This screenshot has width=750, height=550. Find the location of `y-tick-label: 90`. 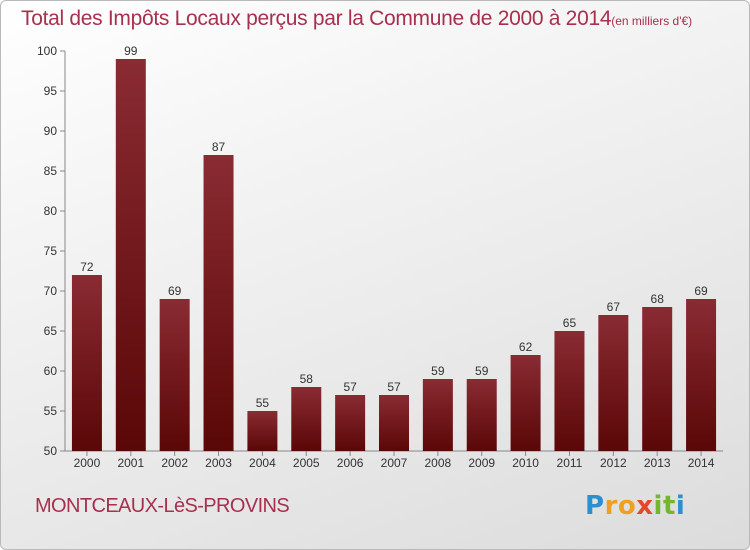

y-tick-label: 90 is located at coordinates (51, 131).